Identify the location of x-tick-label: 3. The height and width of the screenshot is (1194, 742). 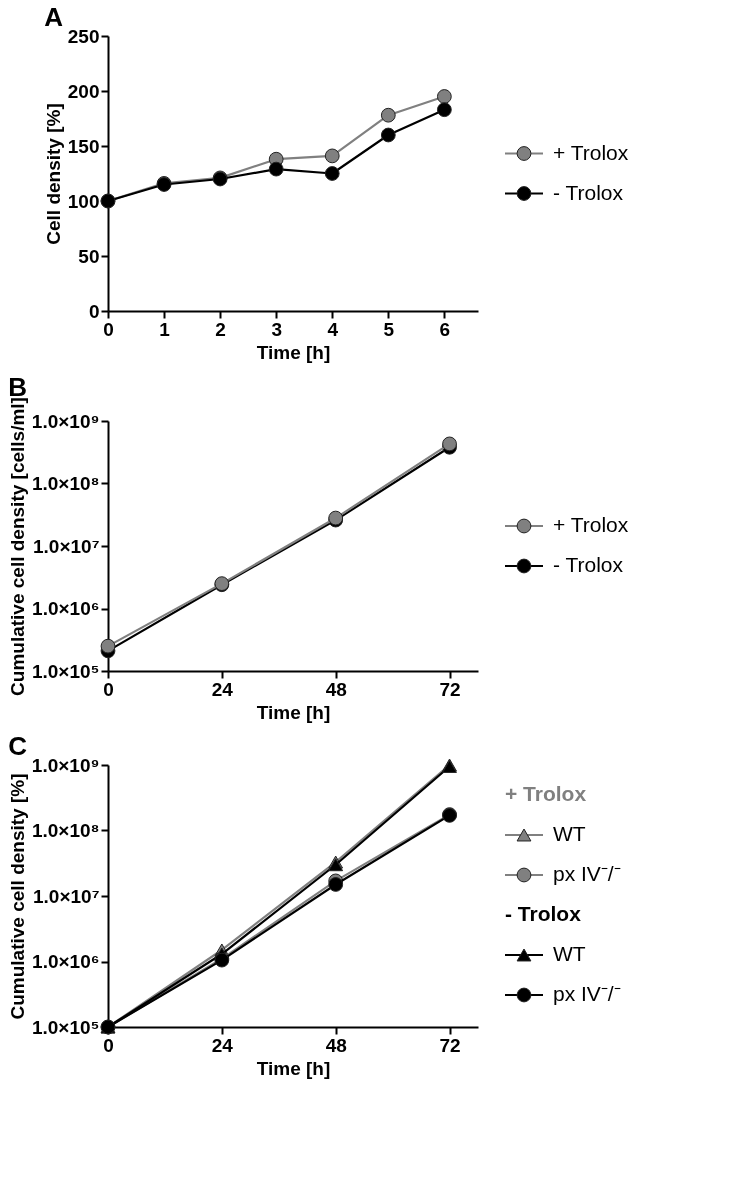
(276, 329).